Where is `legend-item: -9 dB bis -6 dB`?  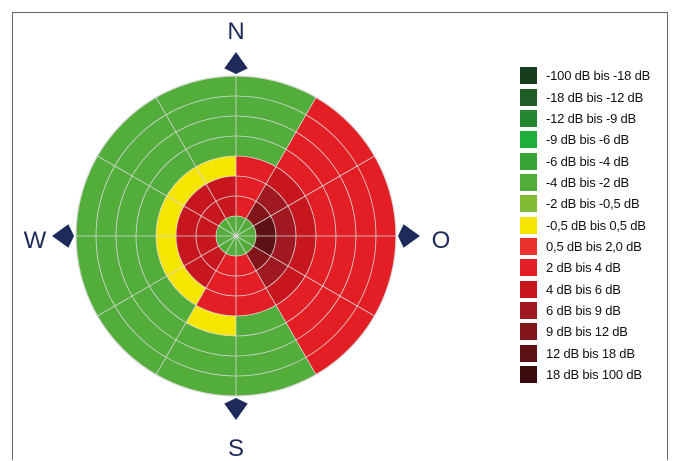 legend-item: -9 dB bis -6 dB is located at coordinates (599, 139).